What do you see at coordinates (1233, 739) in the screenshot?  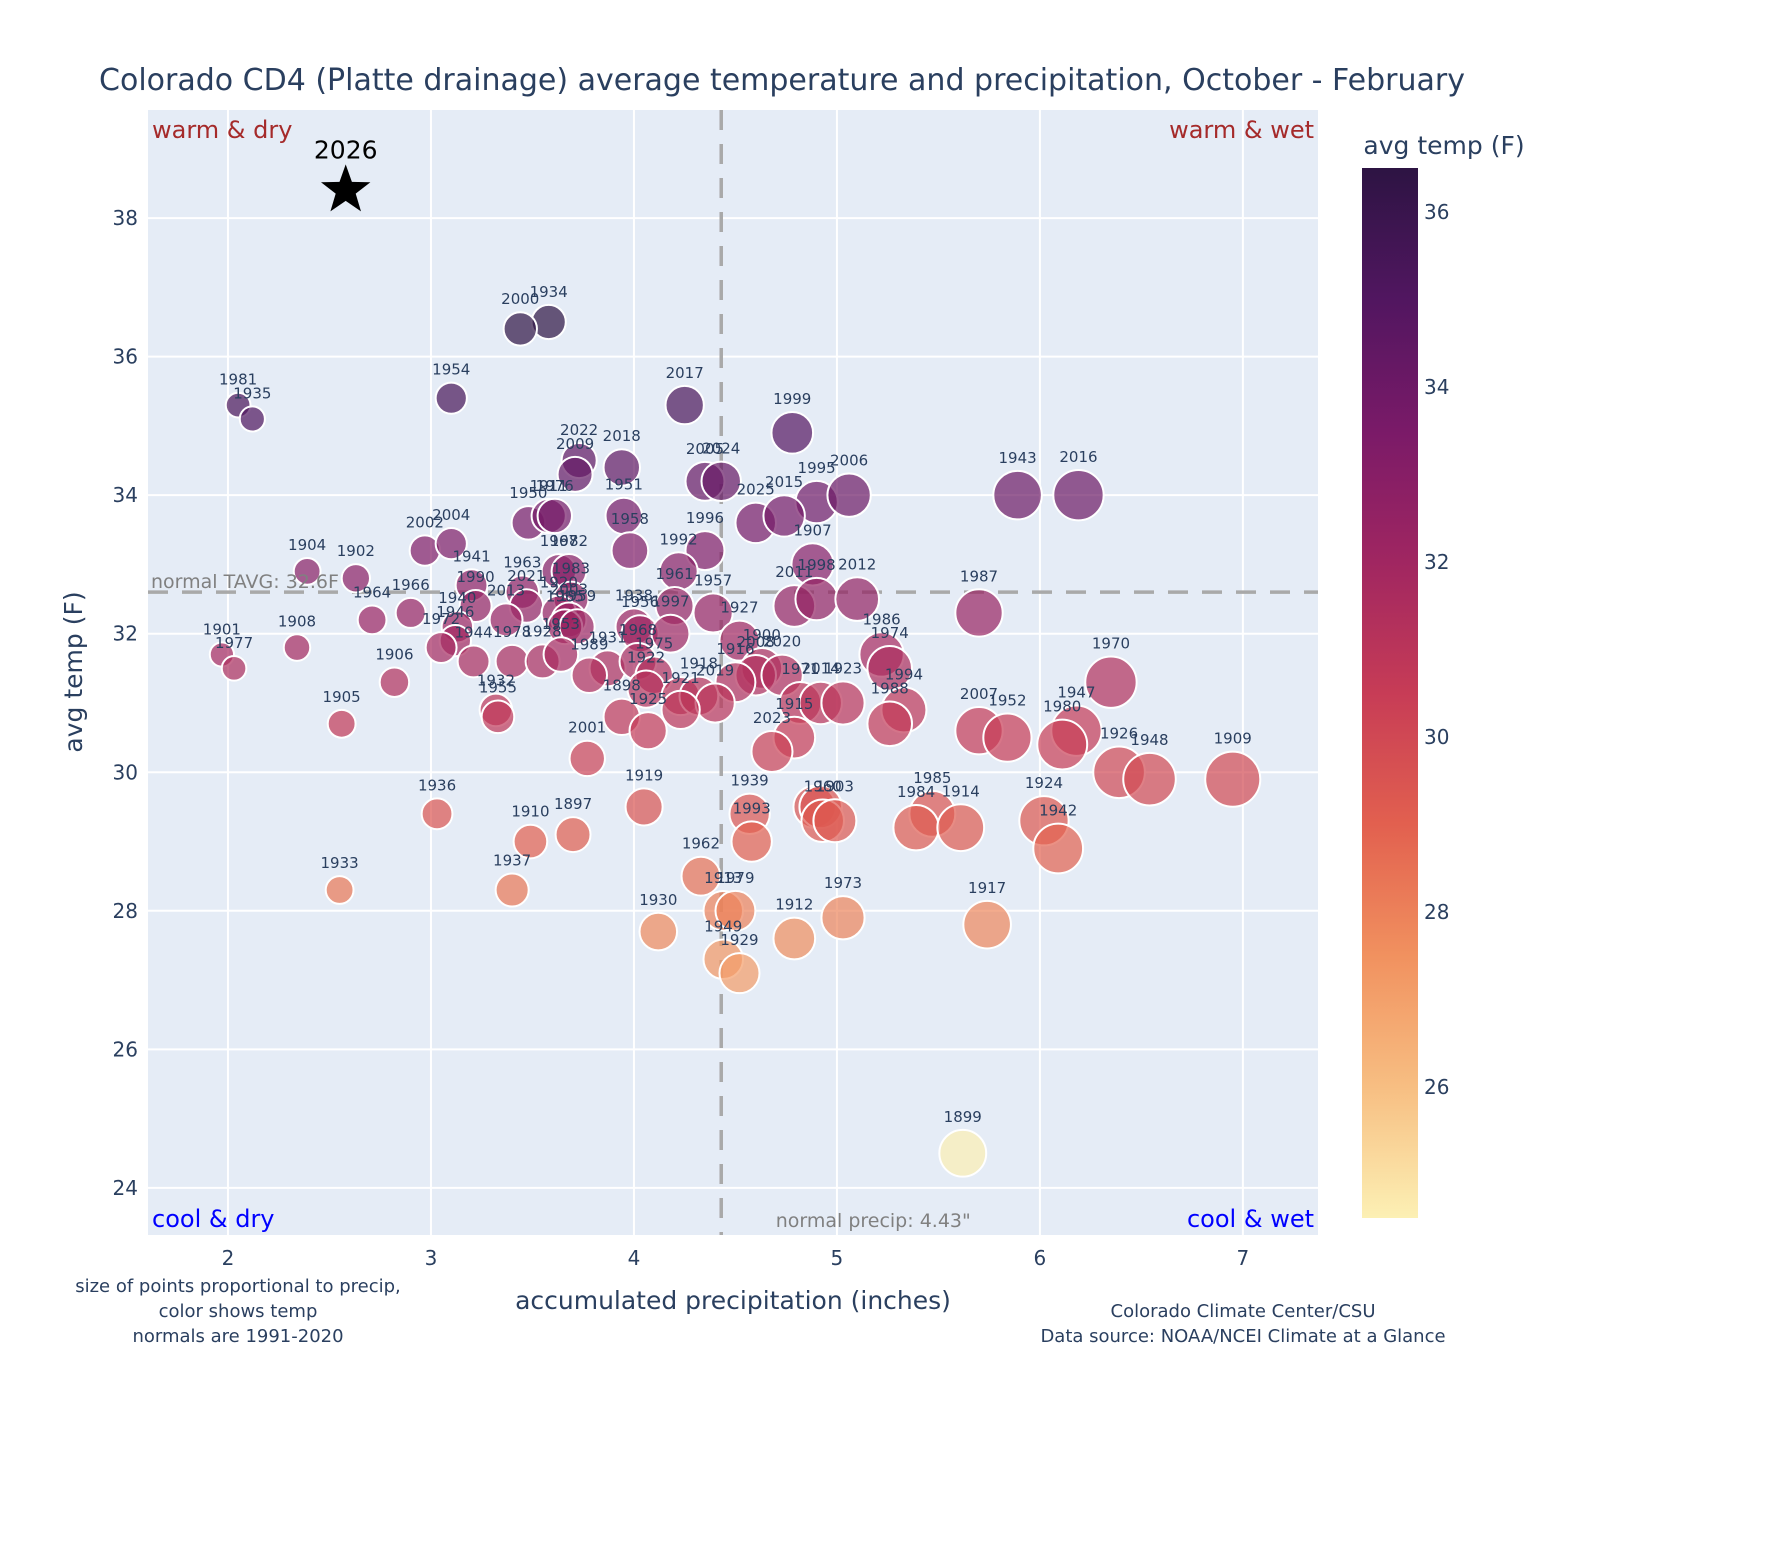 I see `point-label: 1909` at bounding box center [1233, 739].